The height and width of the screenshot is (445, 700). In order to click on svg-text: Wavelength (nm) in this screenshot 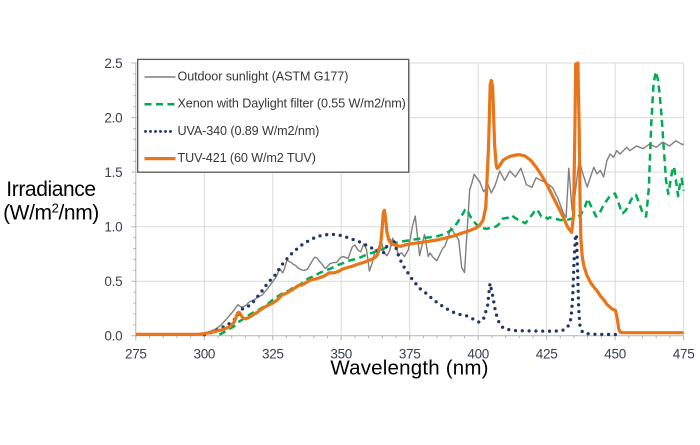, I will do `click(409, 368)`.